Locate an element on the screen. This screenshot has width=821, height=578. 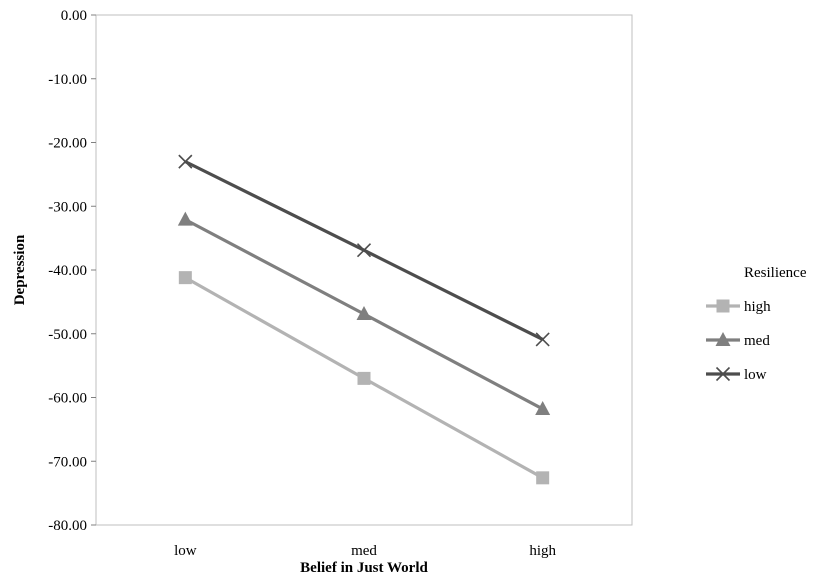
x-tick-label: med is located at coordinates (364, 551).